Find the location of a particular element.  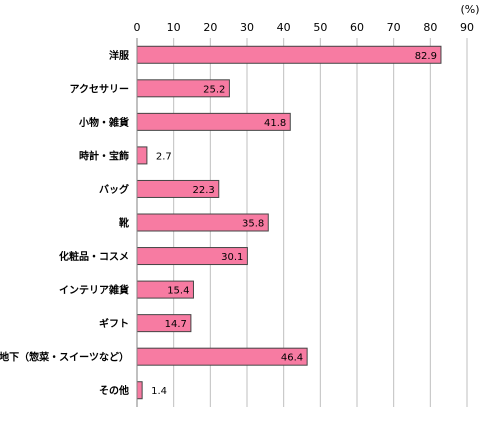

x-tick-label: 20 is located at coordinates (210, 27).